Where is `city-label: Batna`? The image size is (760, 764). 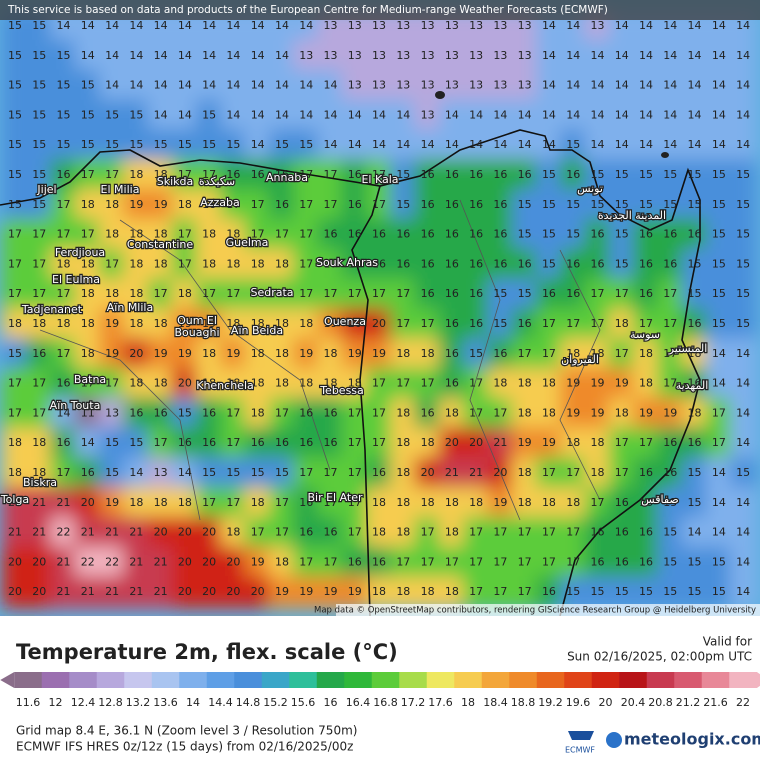 city-label: Batna is located at coordinates (90, 379).